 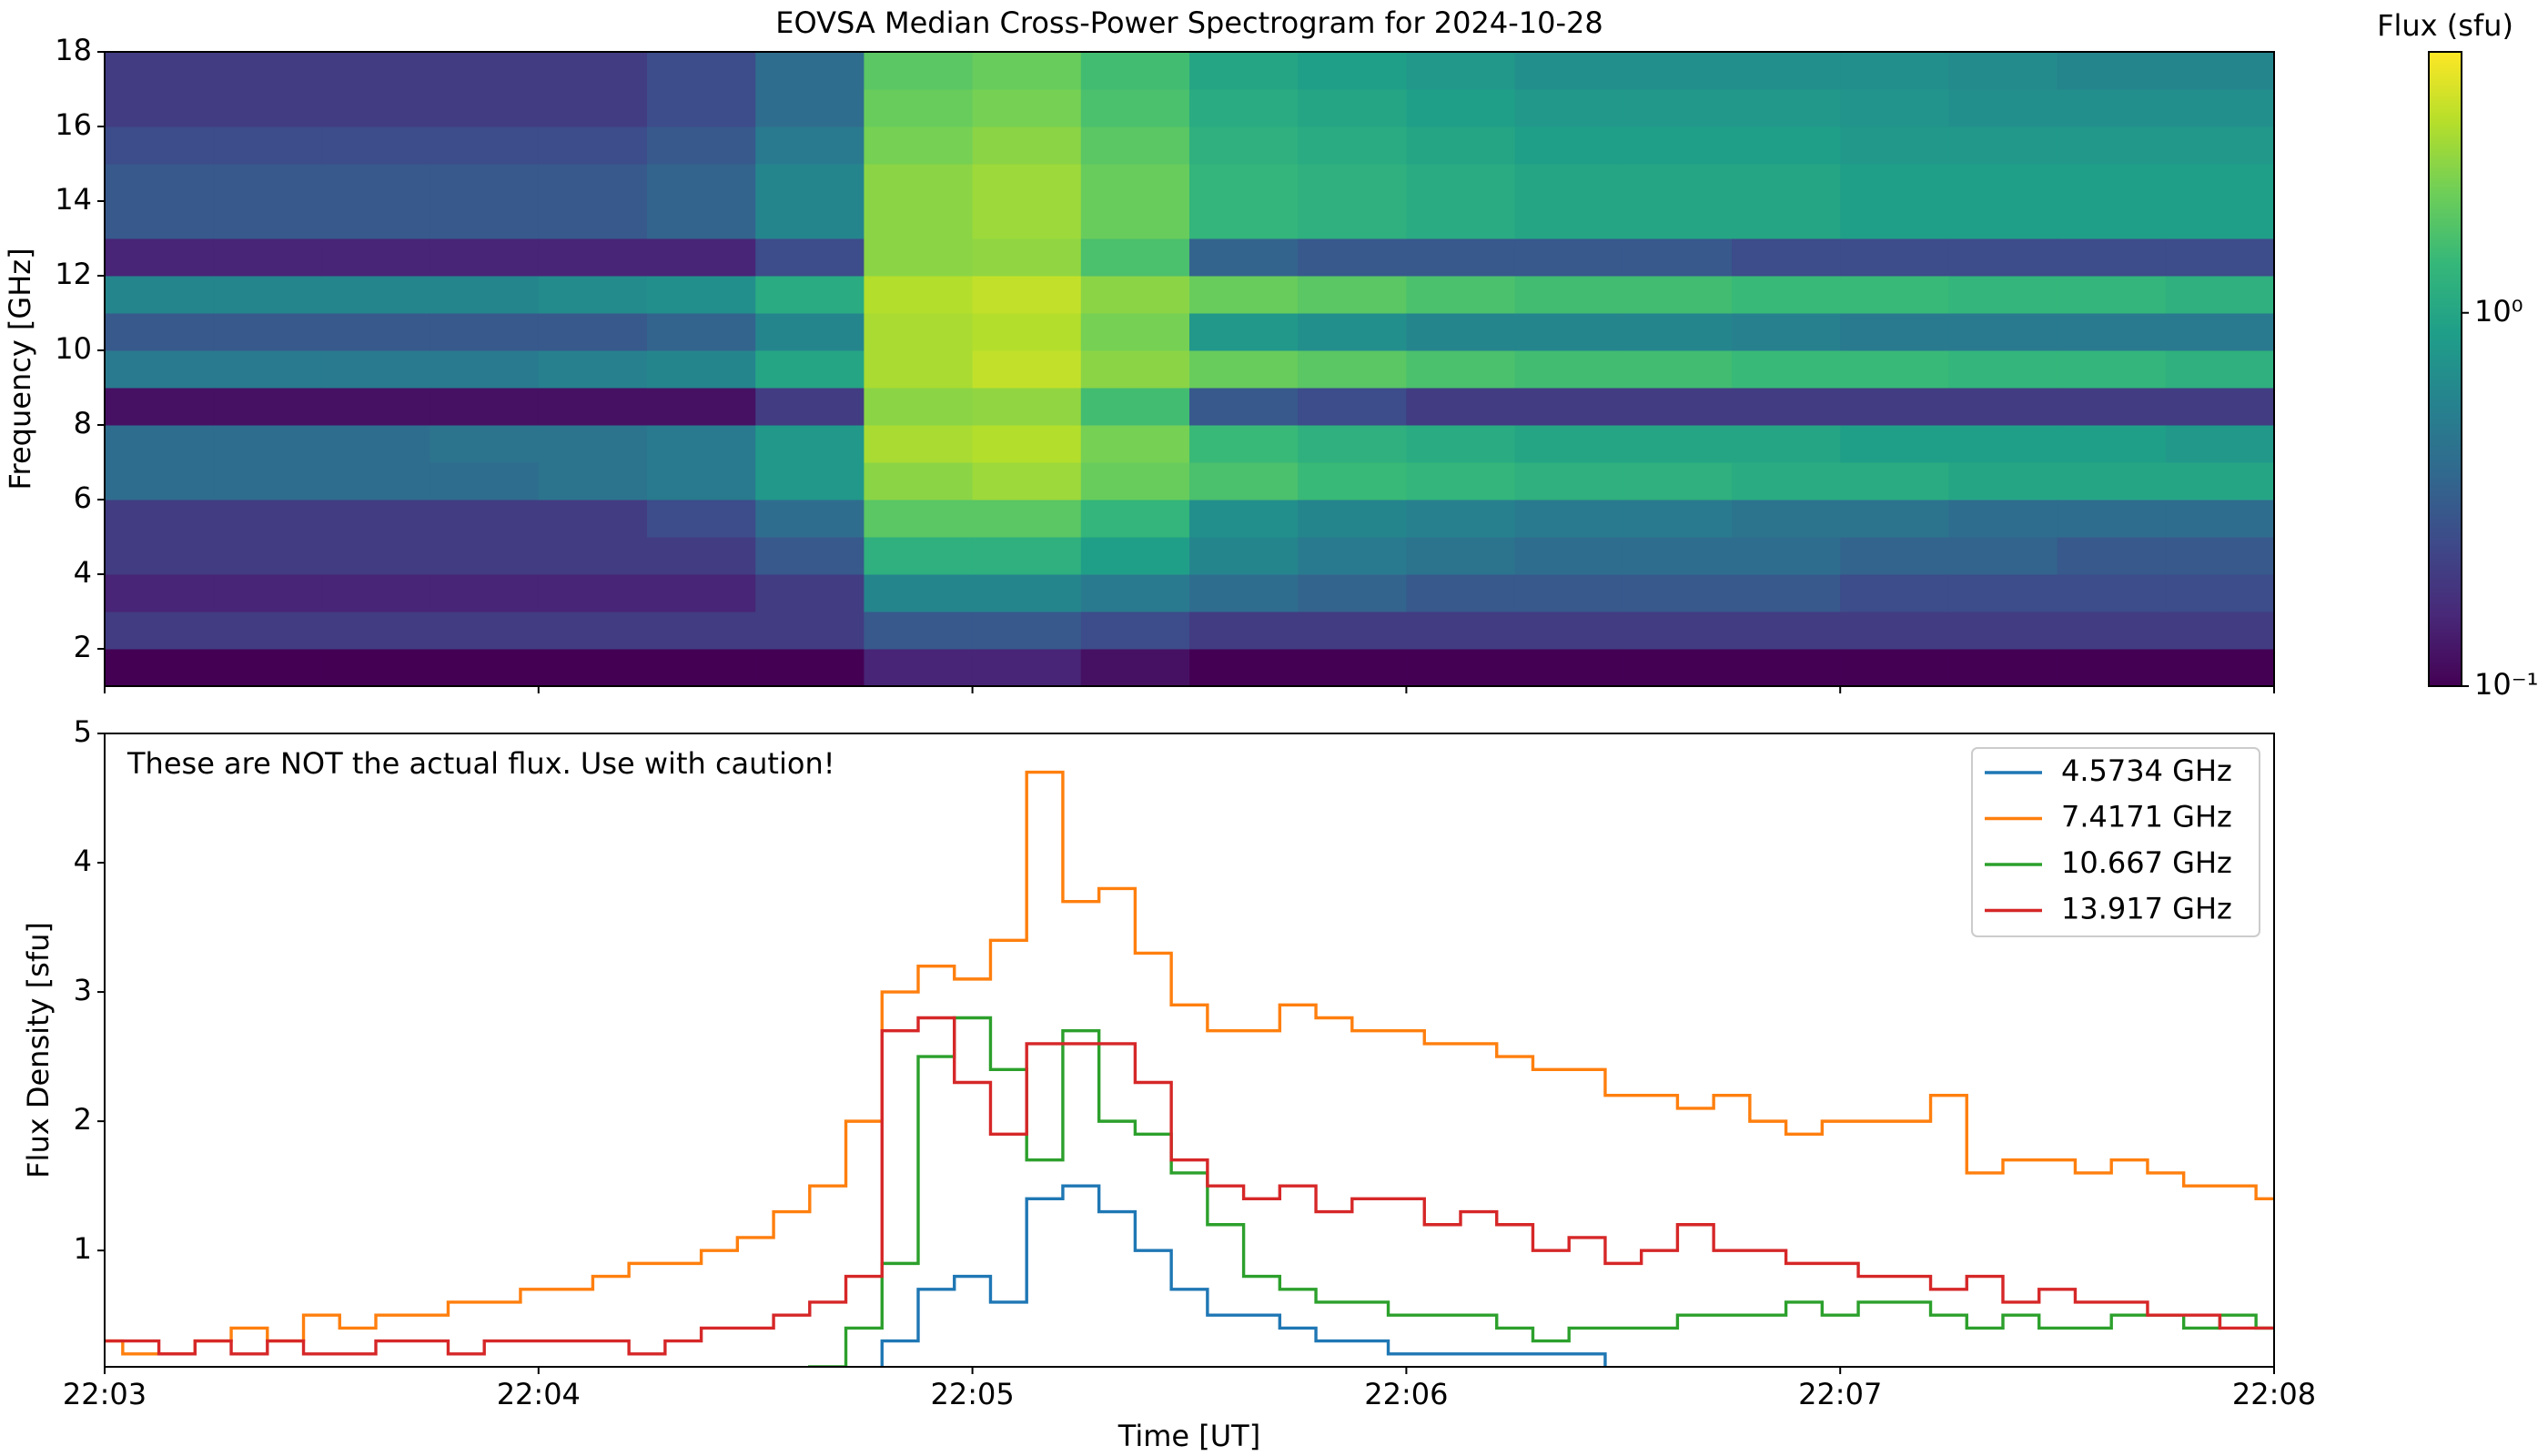 I want to click on legend-label: 4.5734 GHz, so click(x=2147, y=771).